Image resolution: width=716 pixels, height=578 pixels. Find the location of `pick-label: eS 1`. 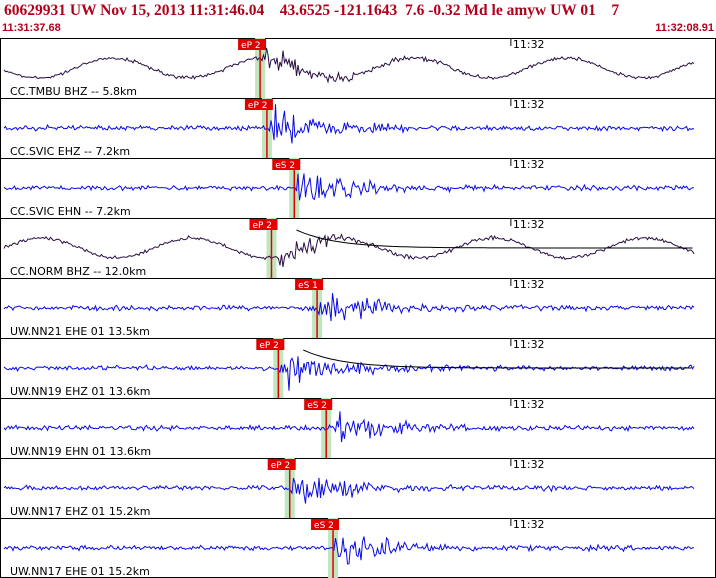

pick-label: eS 1 is located at coordinates (308, 286).